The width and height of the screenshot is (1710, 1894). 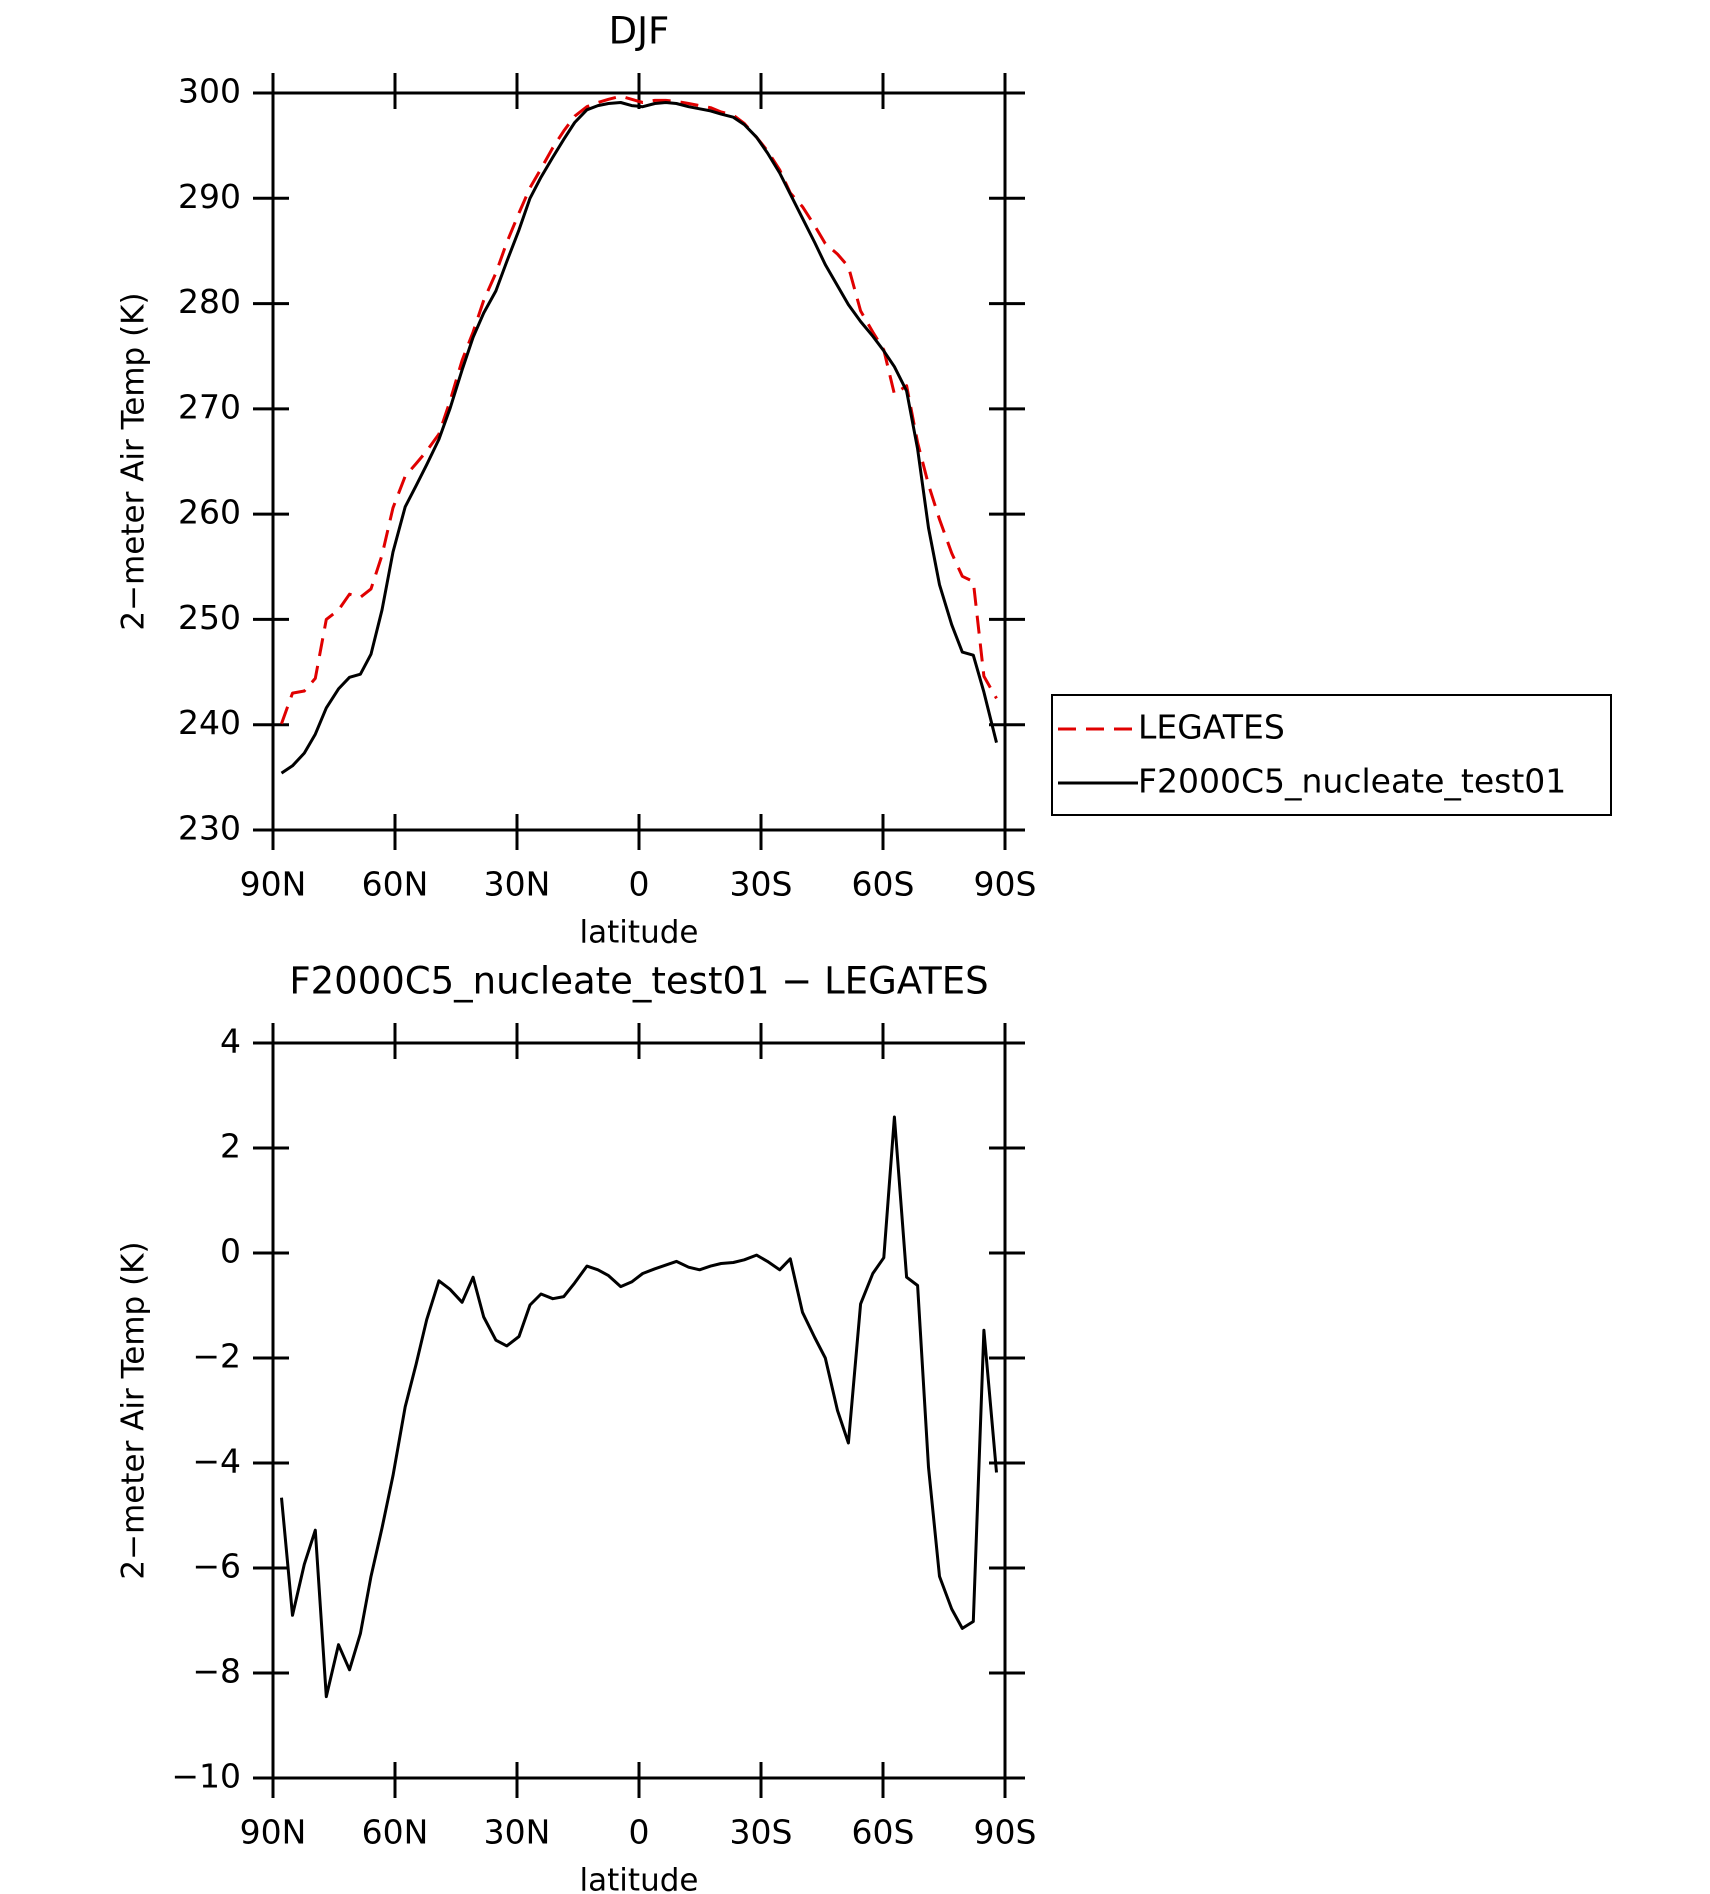 I want to click on y-tick-label: 250, so click(x=209, y=617).